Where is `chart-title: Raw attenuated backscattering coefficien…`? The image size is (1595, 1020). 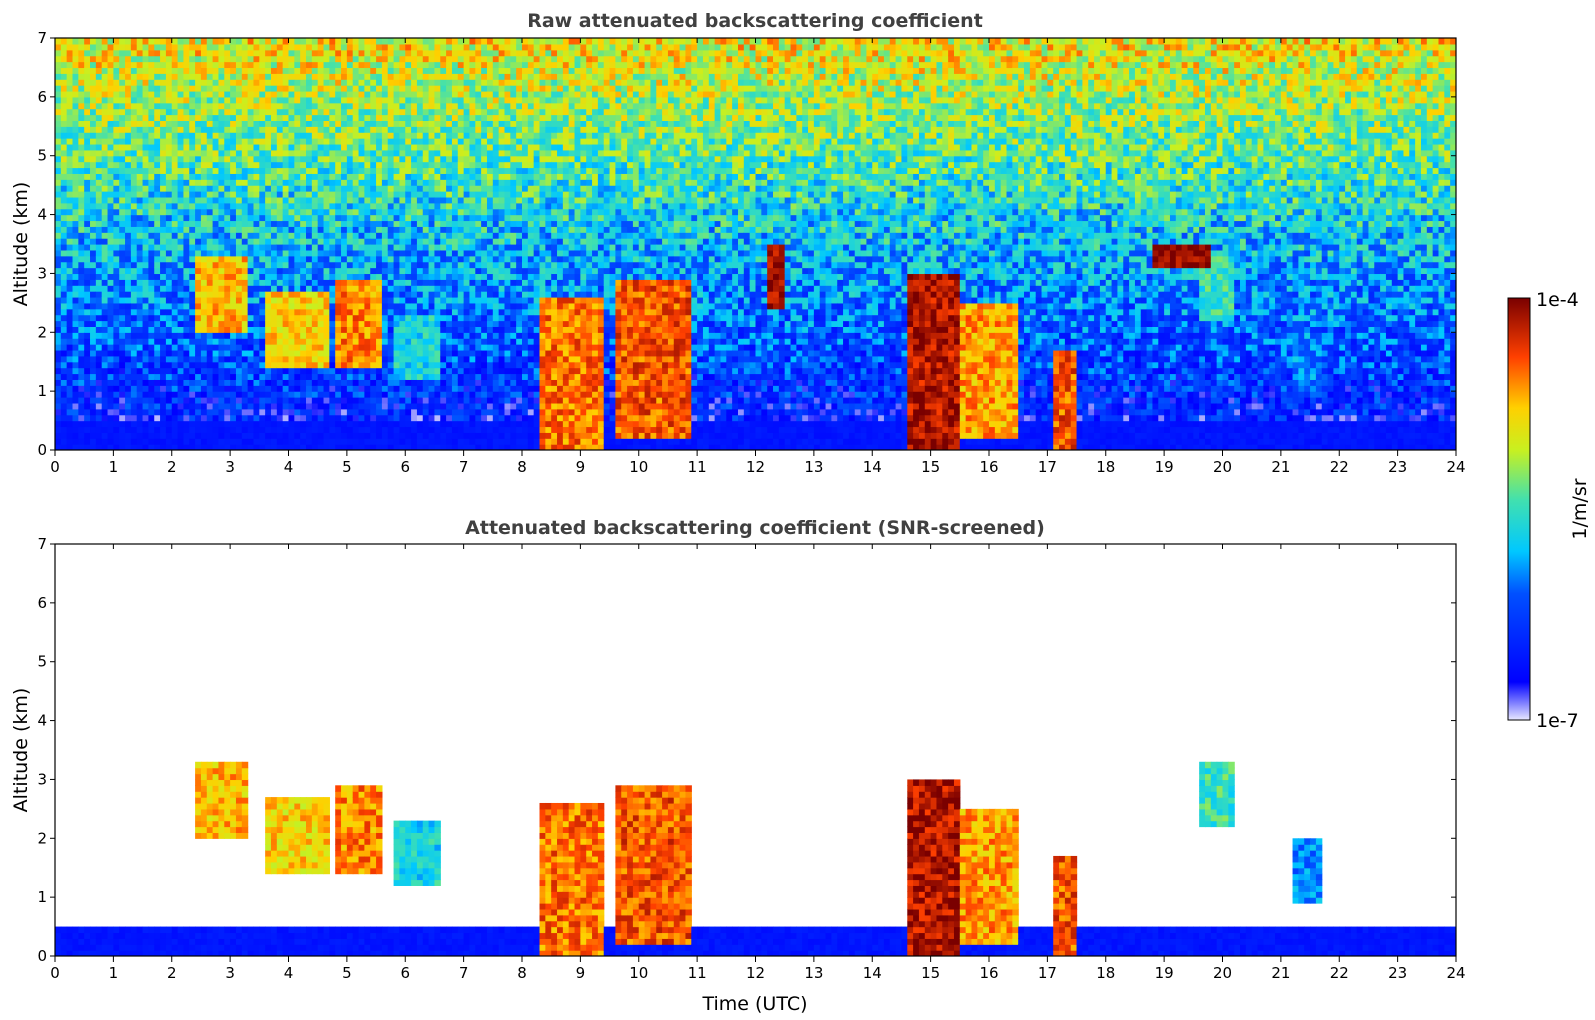 chart-title: Raw attenuated backscattering coefficien… is located at coordinates (755, 21).